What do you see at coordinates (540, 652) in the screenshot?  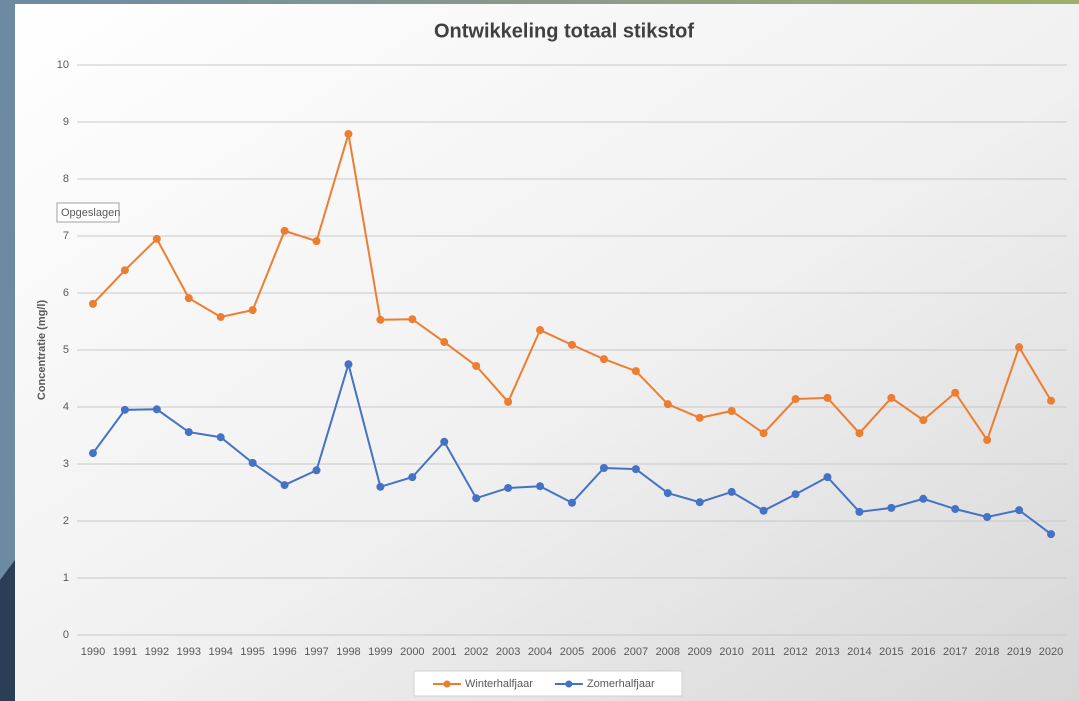 I see `x-tick-label: 2004` at bounding box center [540, 652].